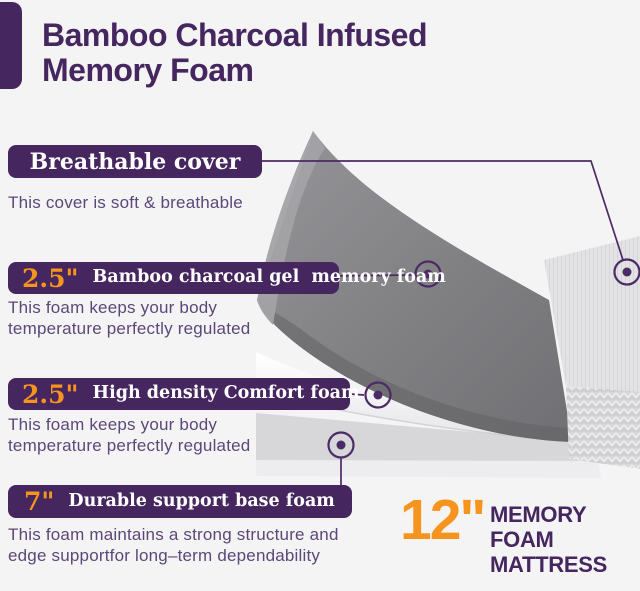 The width and height of the screenshot is (640, 591). Describe the element at coordinates (443, 210) in the screenshot. I see `connector-line-cover` at that location.